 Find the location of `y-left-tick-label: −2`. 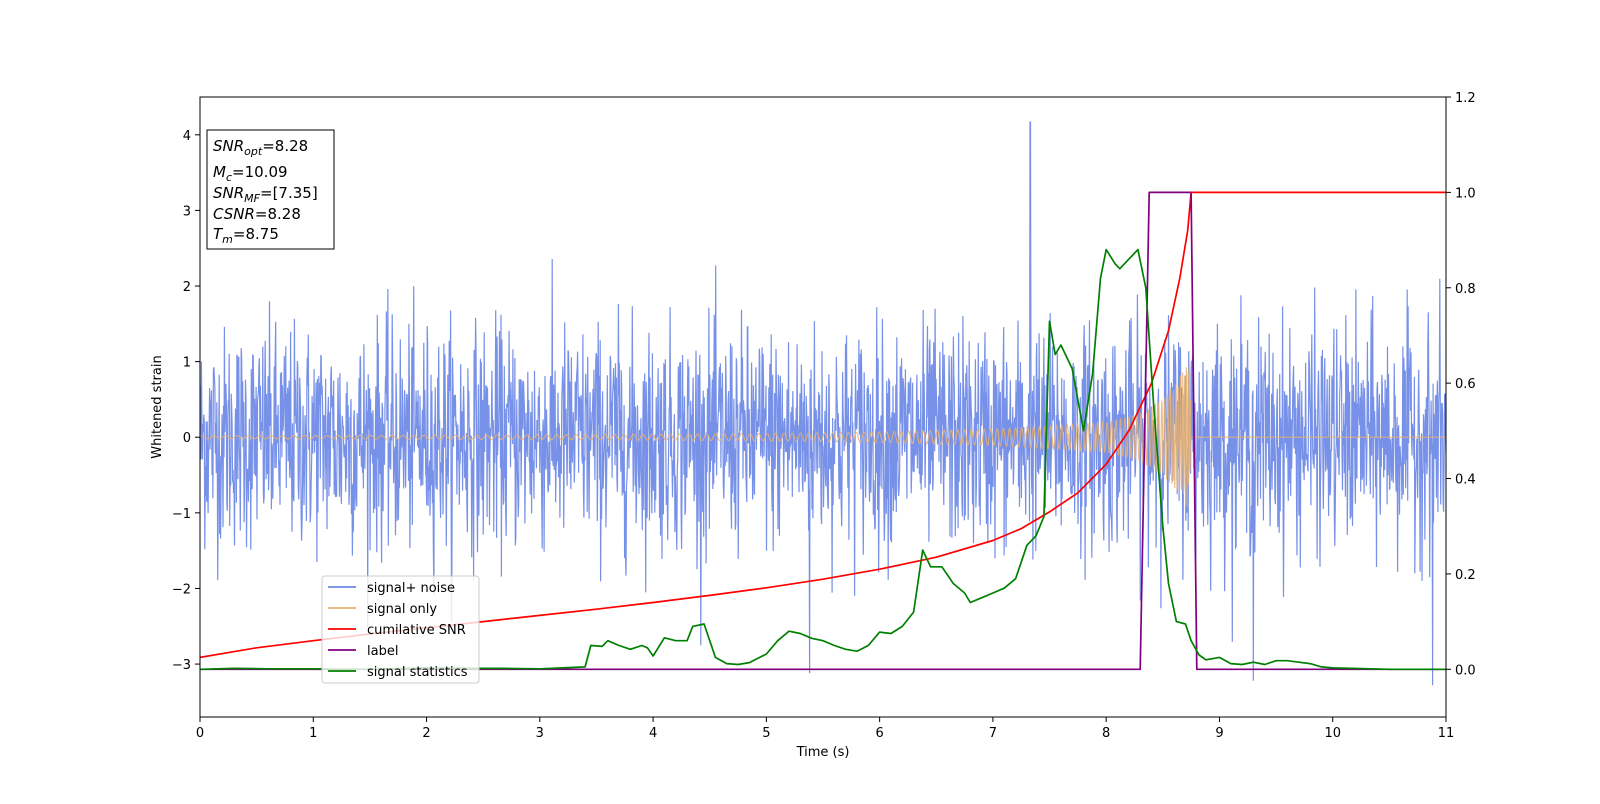

y-left-tick-label: −2 is located at coordinates (181, 589).